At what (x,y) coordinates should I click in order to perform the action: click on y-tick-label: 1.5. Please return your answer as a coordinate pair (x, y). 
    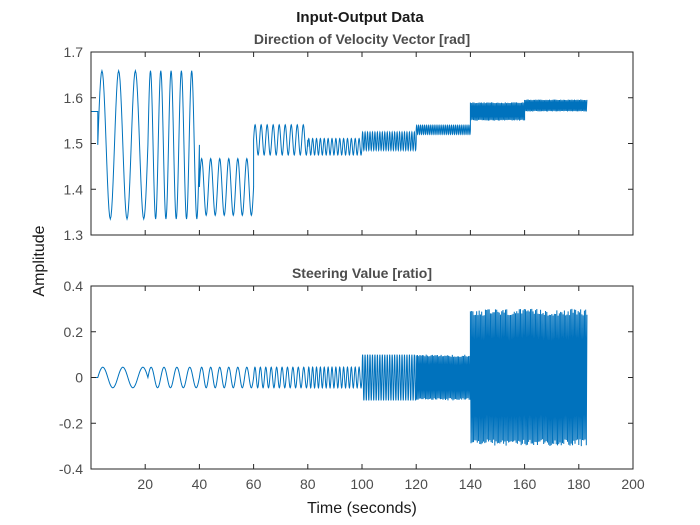
    Looking at the image, I should click on (74, 144).